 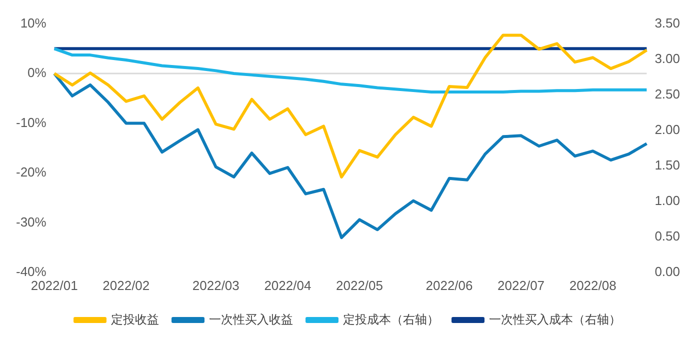 What do you see at coordinates (31, 271) in the screenshot?
I see `y-tick-label: -40%` at bounding box center [31, 271].